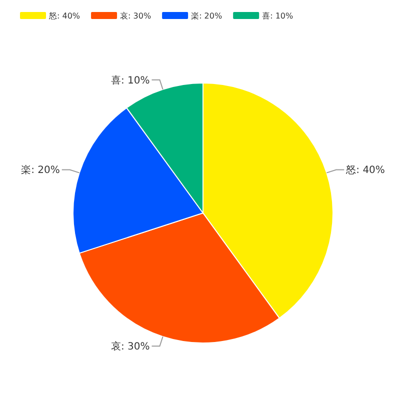 Image resolution: width=406 pixels, height=406 pixels. Describe the element at coordinates (130, 346) in the screenshot. I see `data-label: 哀: 30%` at that location.